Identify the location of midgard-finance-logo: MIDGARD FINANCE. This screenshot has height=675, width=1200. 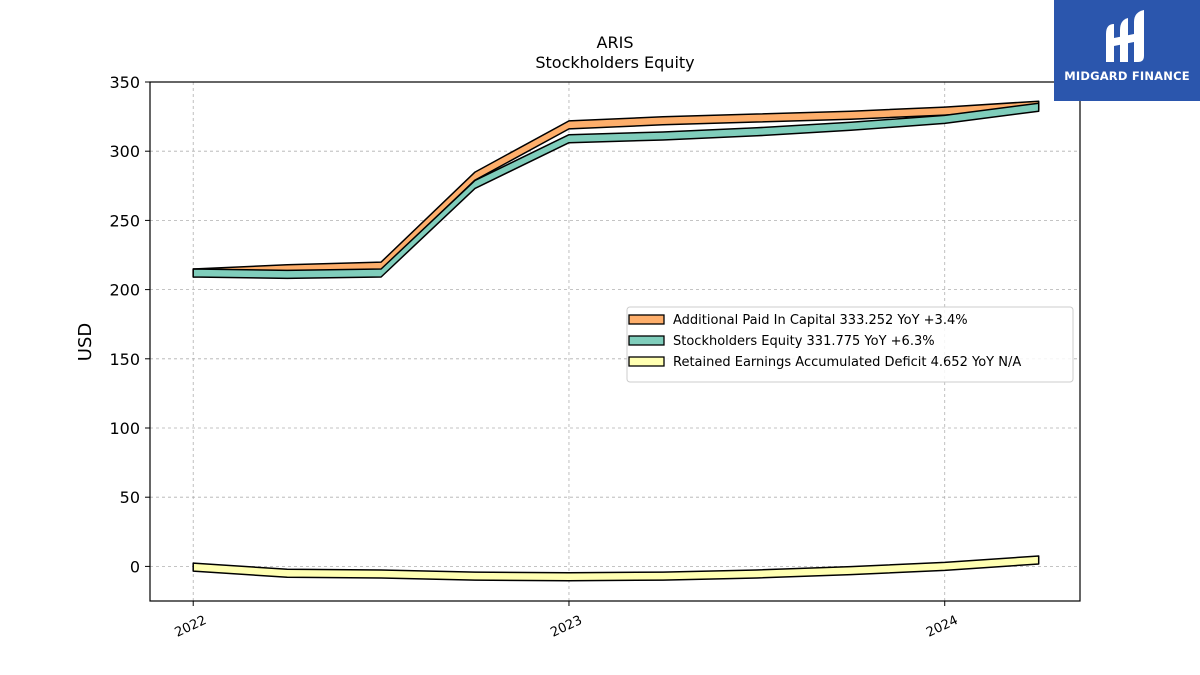
(1127, 50).